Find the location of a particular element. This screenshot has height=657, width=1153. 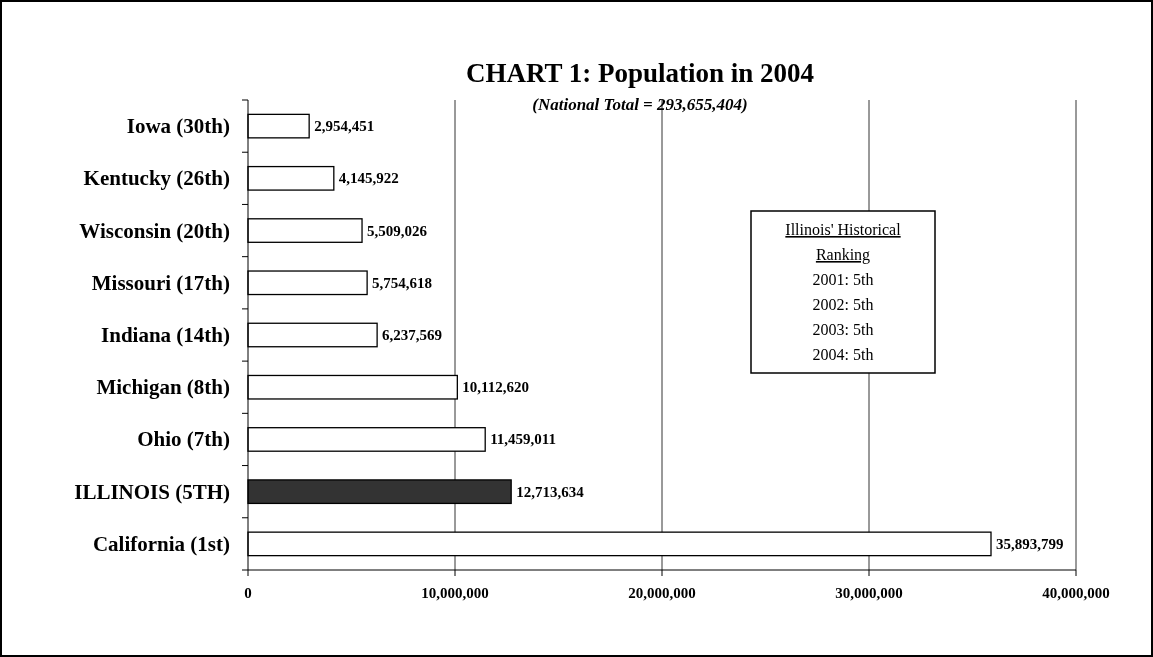

y-tick-label: Iowa (30th) is located at coordinates (178, 126).